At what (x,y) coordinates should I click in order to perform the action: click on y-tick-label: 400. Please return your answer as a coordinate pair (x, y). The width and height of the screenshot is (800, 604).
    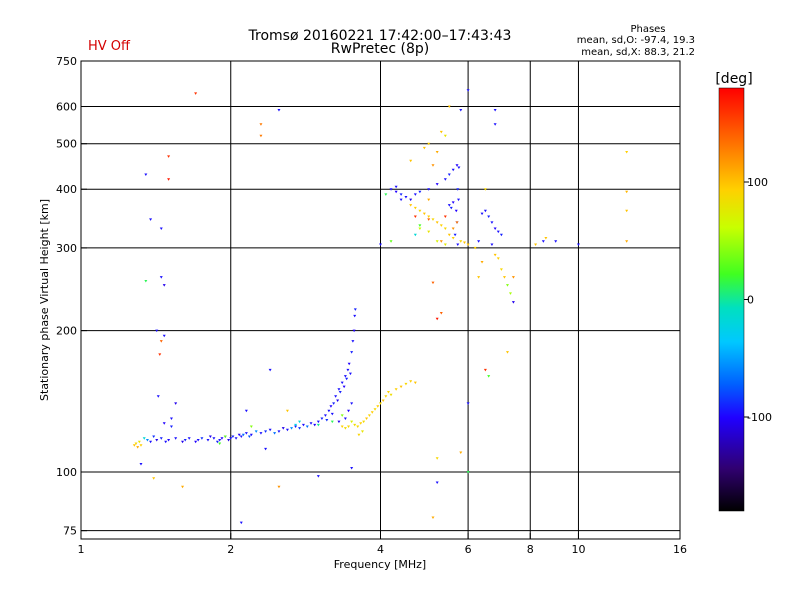
    Looking at the image, I should click on (66, 189).